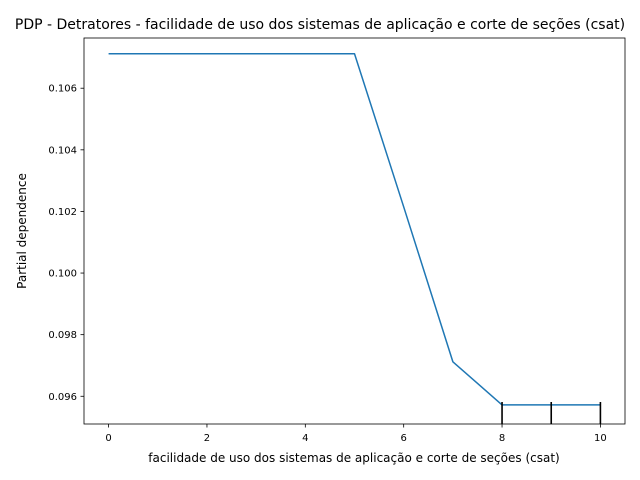 This screenshot has height=480, width=640. What do you see at coordinates (62, 274) in the screenshot?
I see `y-tick-label-2: 0.100` at bounding box center [62, 274].